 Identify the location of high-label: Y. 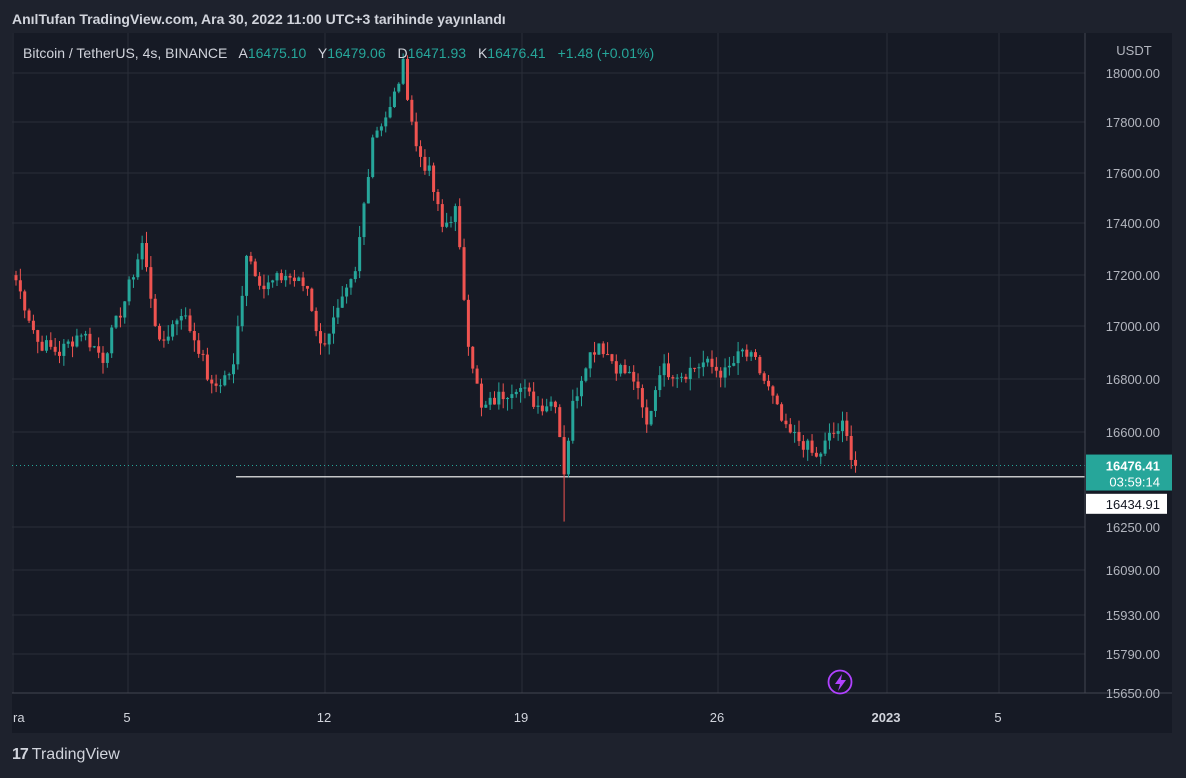
(322, 53).